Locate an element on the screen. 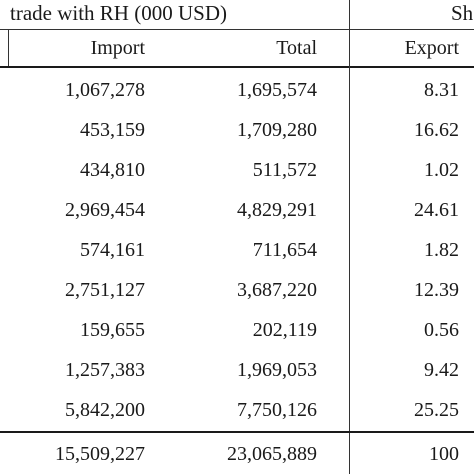 This screenshot has width=474, height=474. cell-import: 159,655 is located at coordinates (112, 330).